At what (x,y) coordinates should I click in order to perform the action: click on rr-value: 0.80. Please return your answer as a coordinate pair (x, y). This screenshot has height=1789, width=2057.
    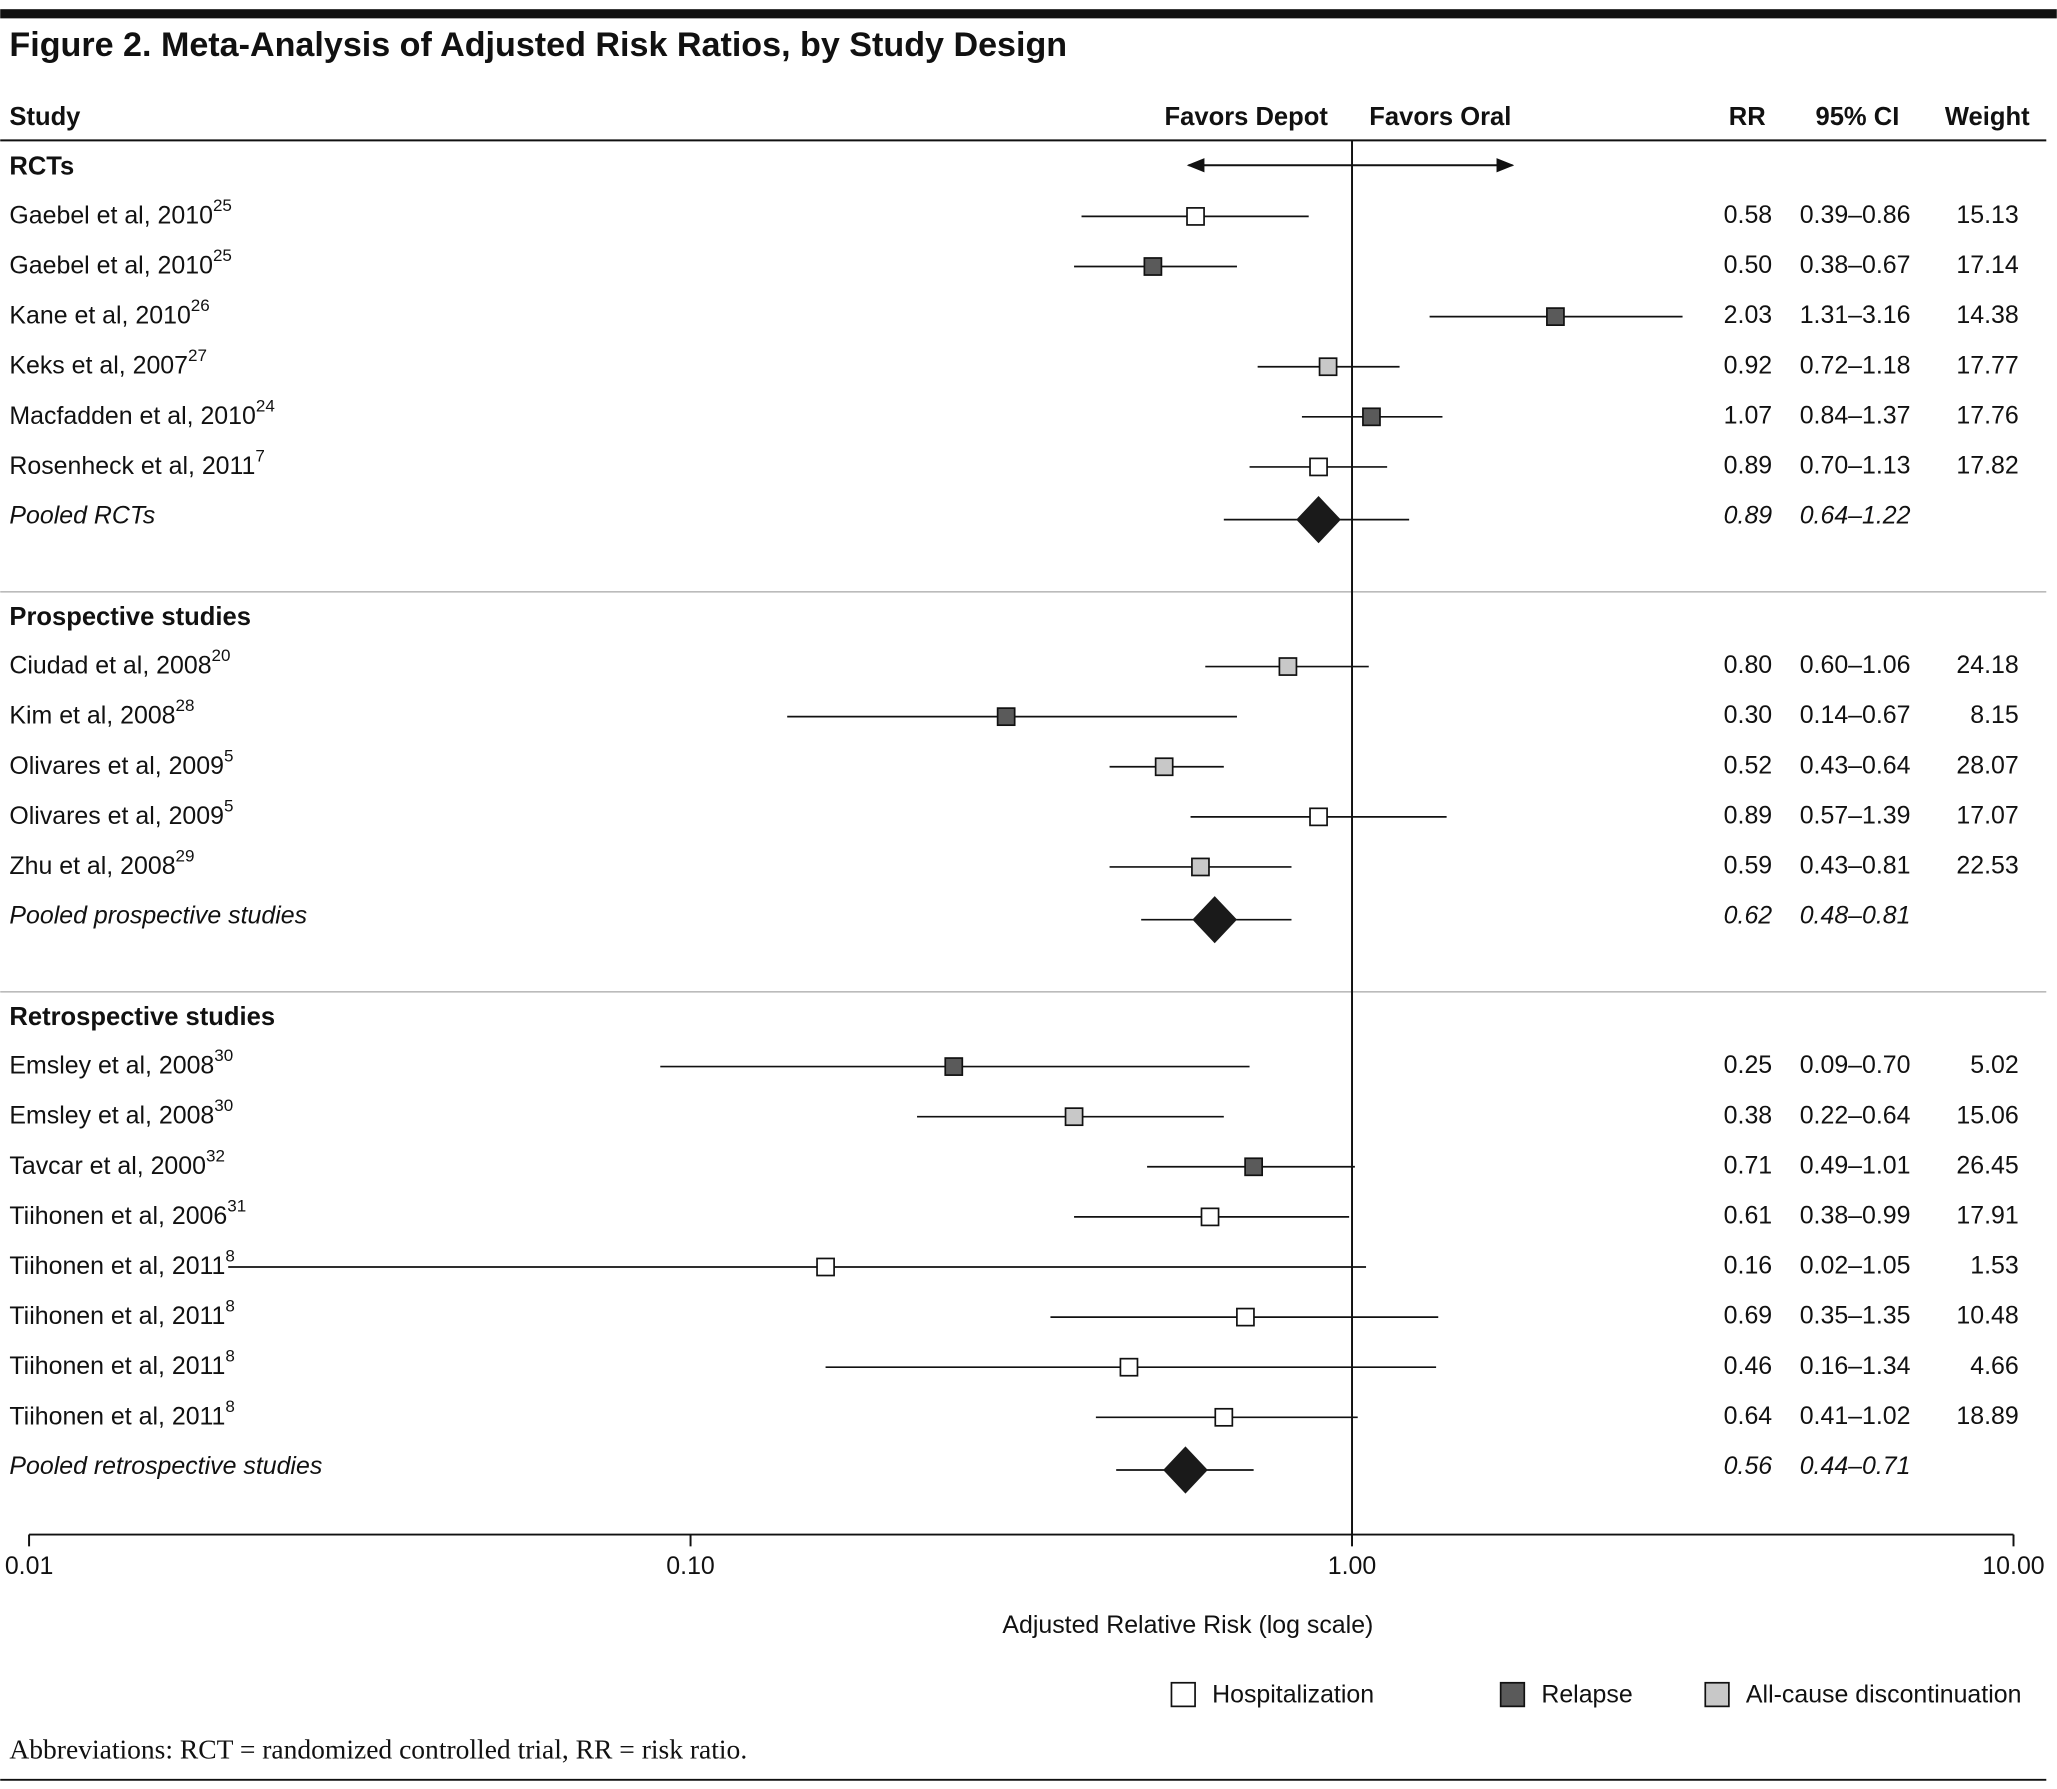
    Looking at the image, I should click on (1748, 665).